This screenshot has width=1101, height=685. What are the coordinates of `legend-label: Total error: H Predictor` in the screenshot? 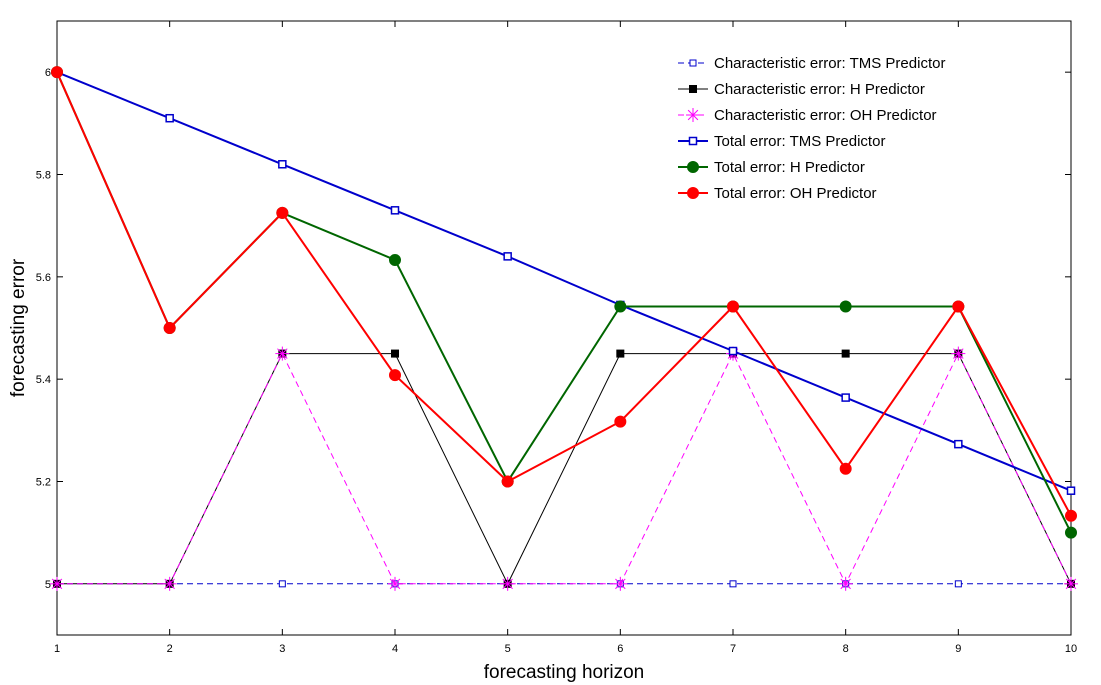 It's located at (789, 167).